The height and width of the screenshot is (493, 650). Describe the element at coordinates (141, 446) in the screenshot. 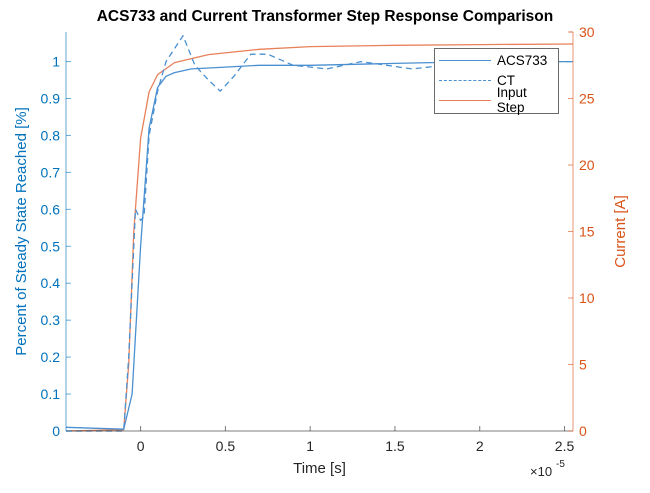

I see `x-tick-label: 0` at that location.